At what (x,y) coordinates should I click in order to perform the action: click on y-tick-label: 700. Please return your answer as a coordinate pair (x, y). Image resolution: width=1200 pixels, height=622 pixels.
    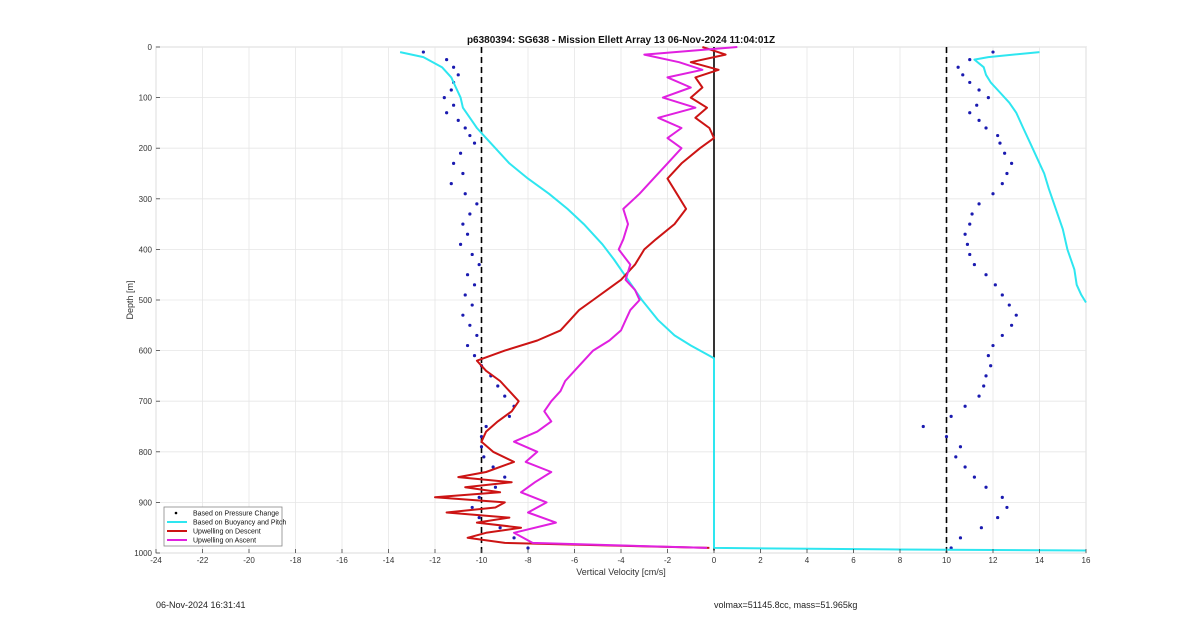
    Looking at the image, I should click on (146, 401).